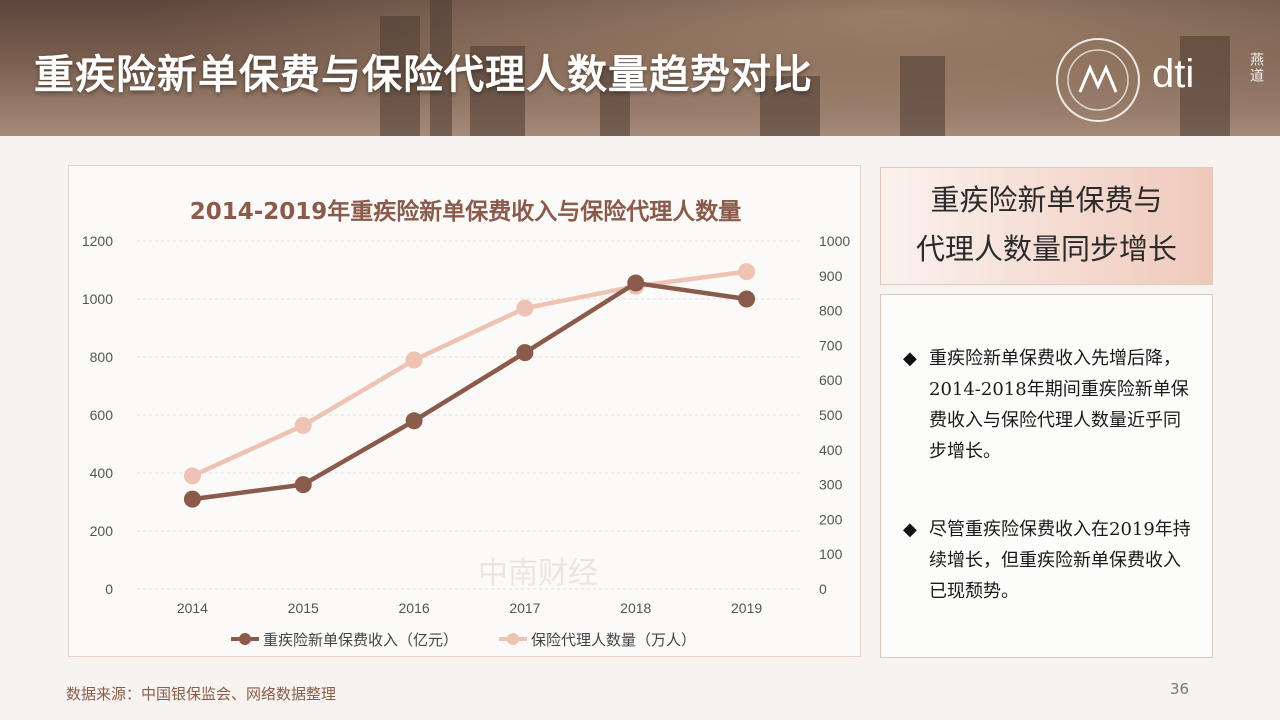  Describe the element at coordinates (423, 75) in the screenshot. I see `page-title: 重疾险新单保费与保险代理人数量趋势对比` at that location.